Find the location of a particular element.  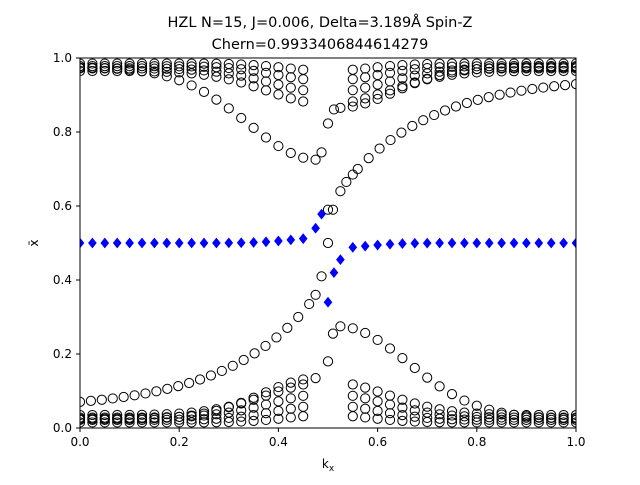

x-tick-label: 0.4 is located at coordinates (278, 442).